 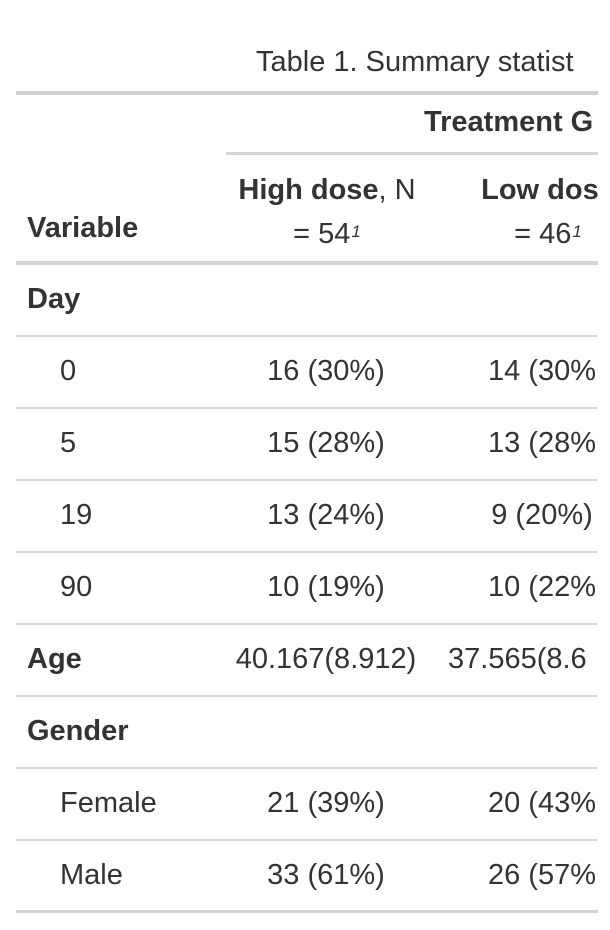 What do you see at coordinates (307, 93) in the screenshot?
I see `top-rule` at bounding box center [307, 93].